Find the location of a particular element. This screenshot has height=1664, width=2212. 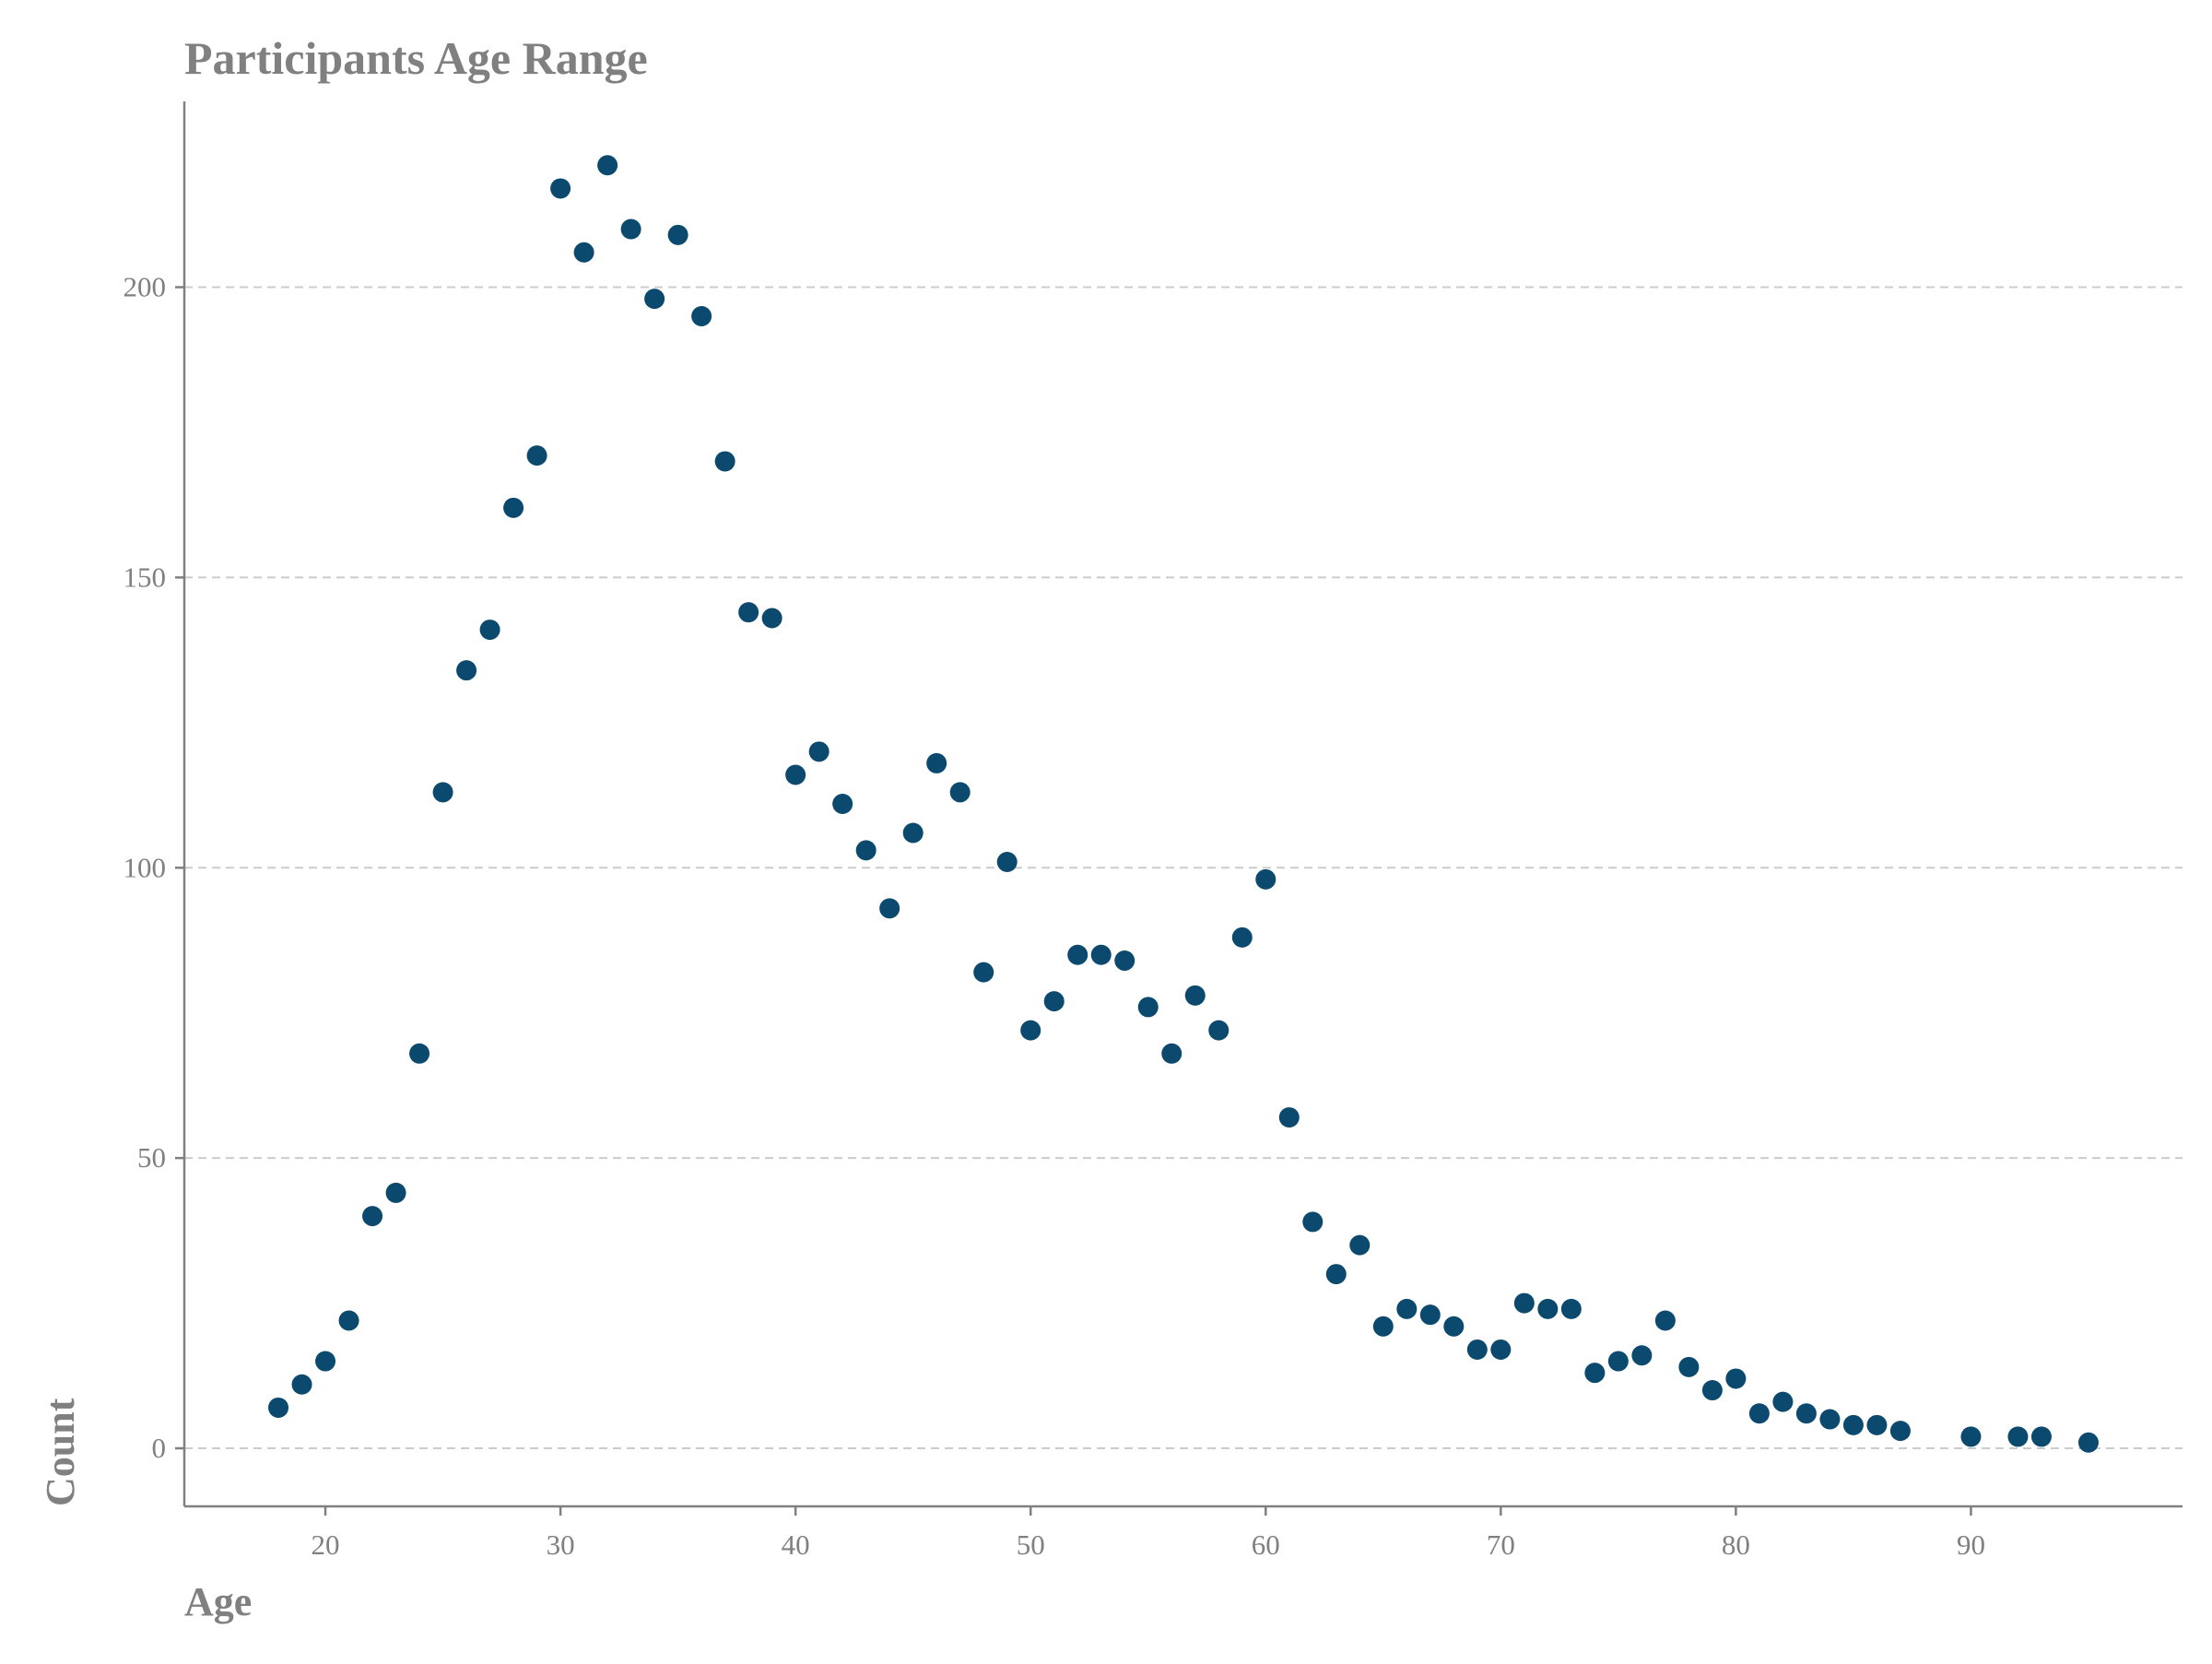

y-tick-label: 150 is located at coordinates (145, 577).